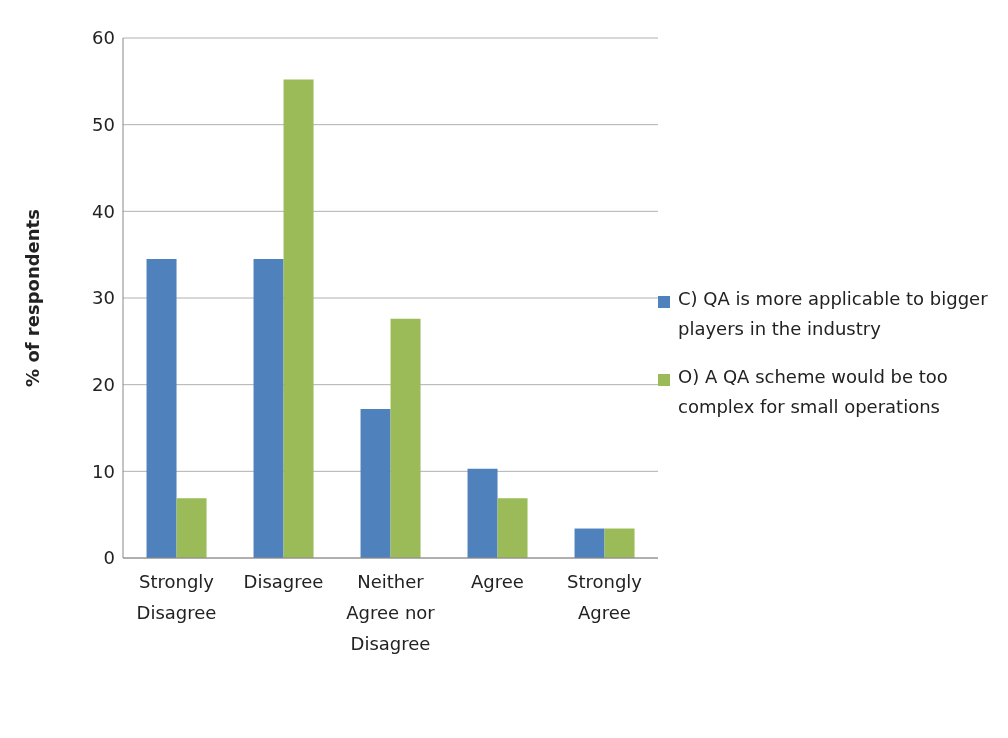 The width and height of the screenshot is (1008, 738). Describe the element at coordinates (109, 558) in the screenshot. I see `y-tick-label: 0` at that location.